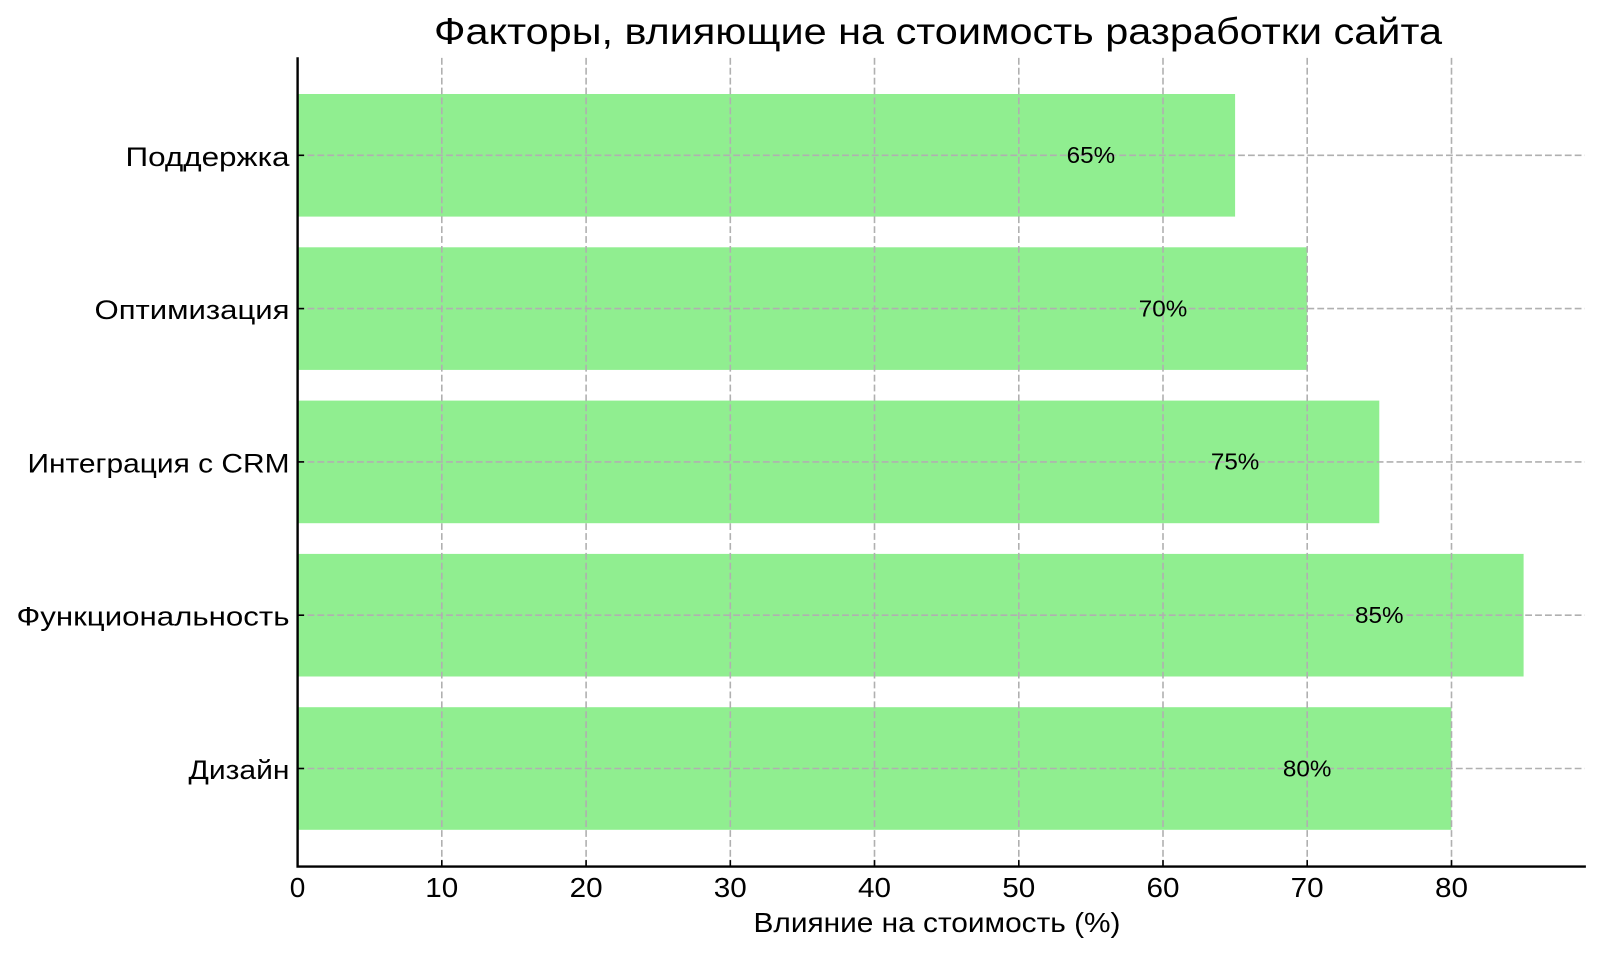 The width and height of the screenshot is (1600, 954). What do you see at coordinates (159, 463) in the screenshot?
I see `svg-text: Интеграция с CRM` at bounding box center [159, 463].